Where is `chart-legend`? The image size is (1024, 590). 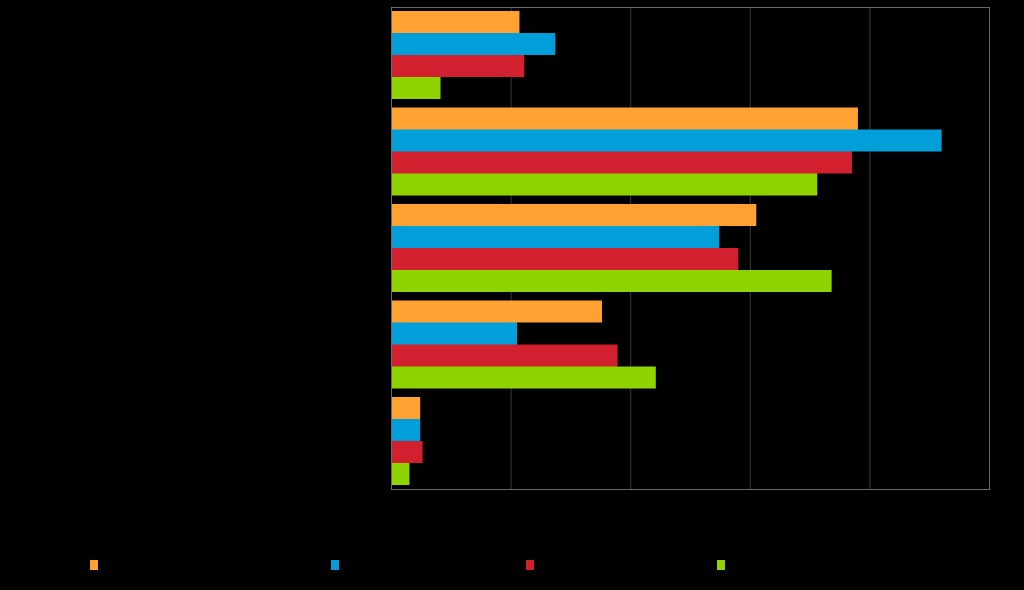
chart-legend is located at coordinates (407, 565).